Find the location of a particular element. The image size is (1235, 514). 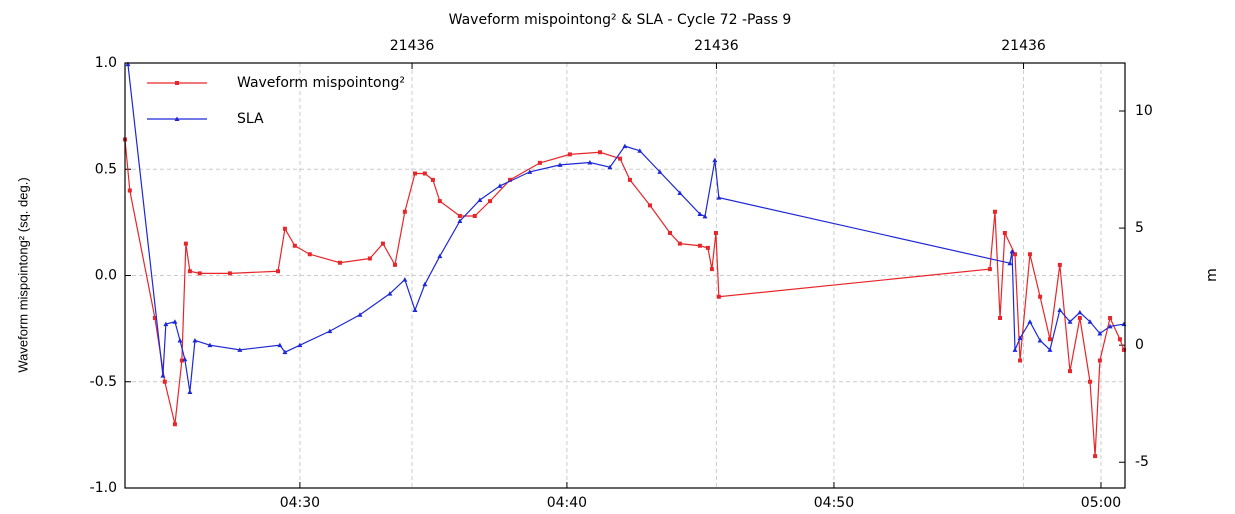

y-axis-label: Waveform mispointong² (sq. deg.) is located at coordinates (22, 274).